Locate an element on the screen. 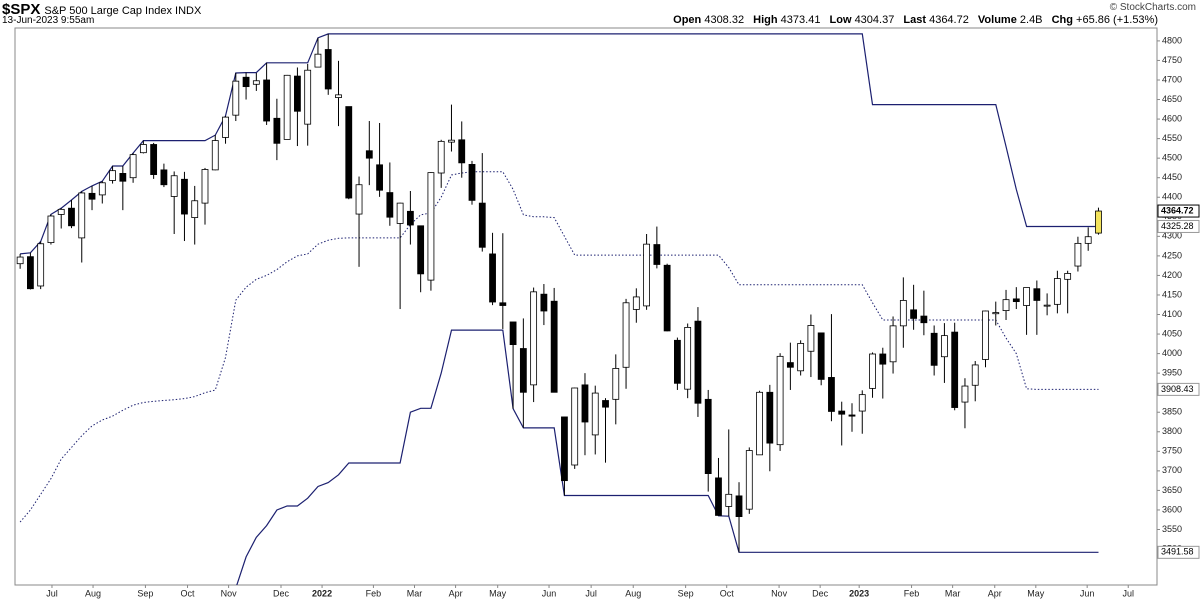 The height and width of the screenshot is (600, 1200). index-name: S&P 500 Large Cap Index is located at coordinates (108, 11).